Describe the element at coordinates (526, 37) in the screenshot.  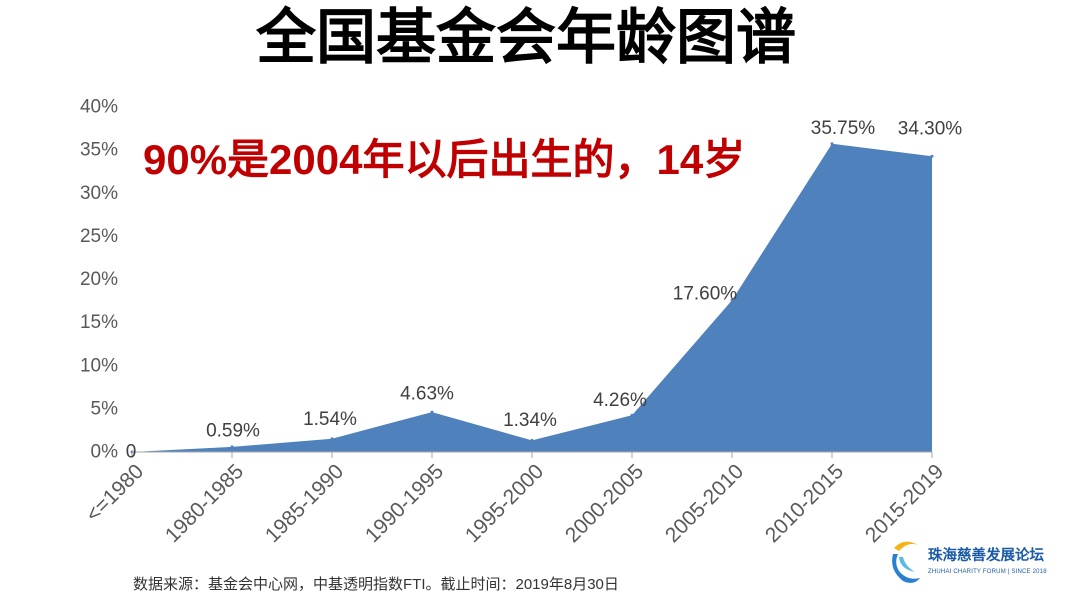
I see `slide-title: 全国基金会年龄图谱` at that location.